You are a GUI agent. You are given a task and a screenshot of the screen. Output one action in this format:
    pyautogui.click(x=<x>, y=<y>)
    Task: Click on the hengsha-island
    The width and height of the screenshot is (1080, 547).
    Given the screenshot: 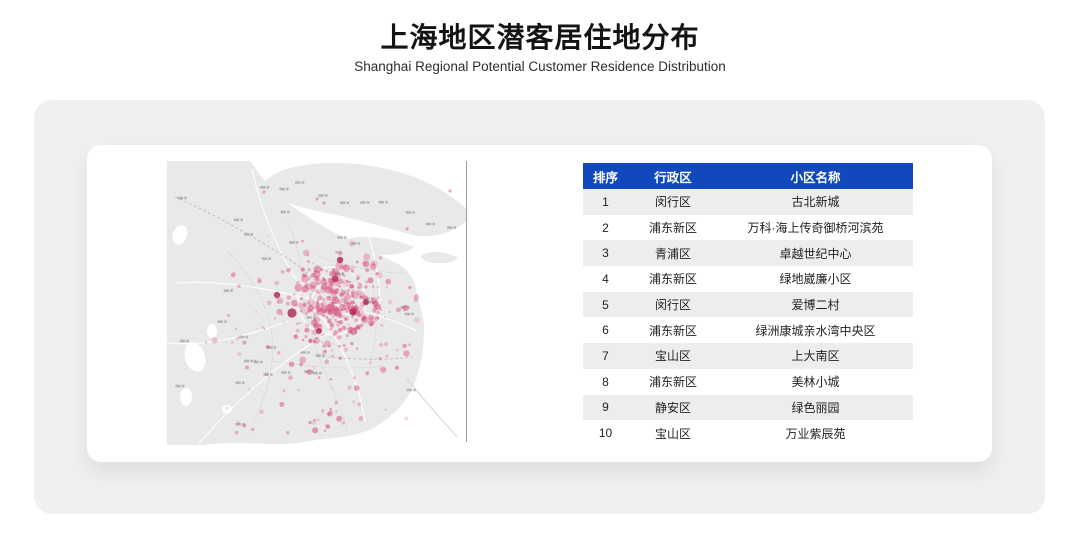 What is the action you would take?
    pyautogui.click(x=439, y=258)
    